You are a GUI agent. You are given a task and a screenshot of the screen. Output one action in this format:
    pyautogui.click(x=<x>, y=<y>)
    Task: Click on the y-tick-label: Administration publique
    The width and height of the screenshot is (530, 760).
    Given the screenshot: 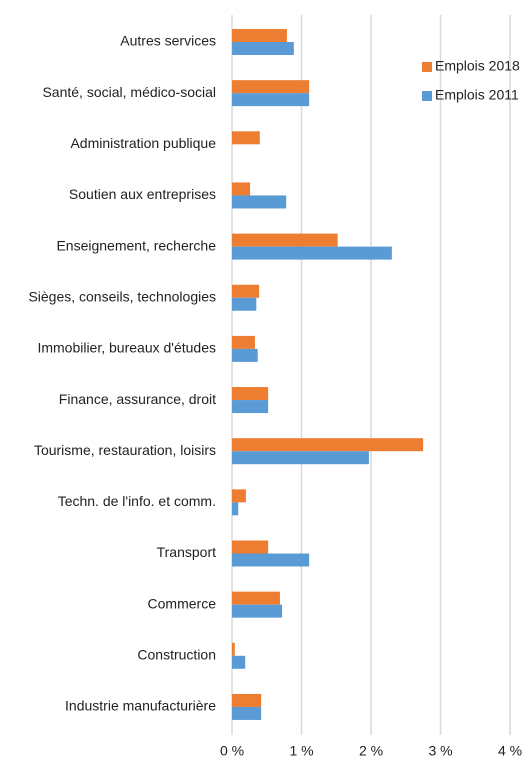 What is the action you would take?
    pyautogui.click(x=143, y=143)
    